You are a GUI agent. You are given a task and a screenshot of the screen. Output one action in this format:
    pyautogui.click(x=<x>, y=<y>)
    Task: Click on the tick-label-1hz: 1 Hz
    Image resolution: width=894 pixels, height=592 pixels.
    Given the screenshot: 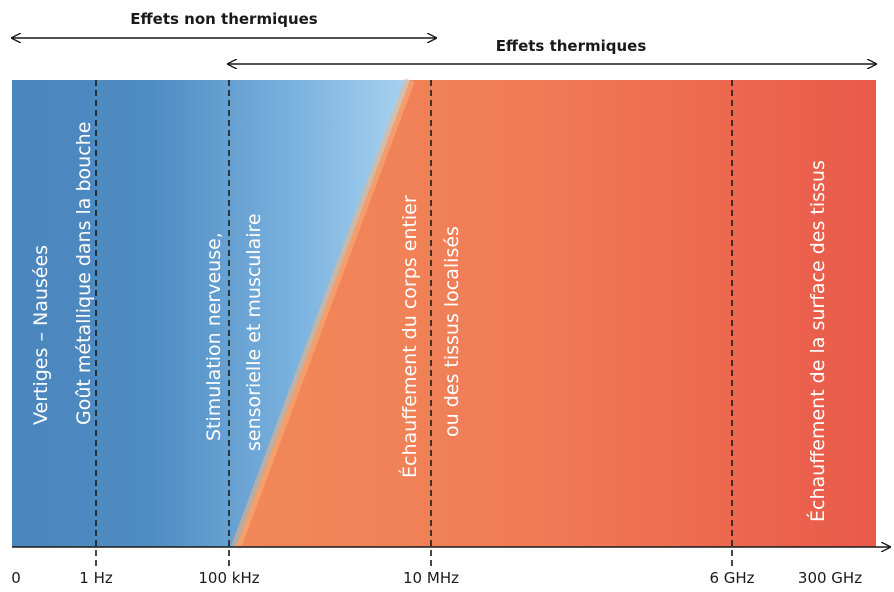 What is the action you would take?
    pyautogui.click(x=96, y=578)
    